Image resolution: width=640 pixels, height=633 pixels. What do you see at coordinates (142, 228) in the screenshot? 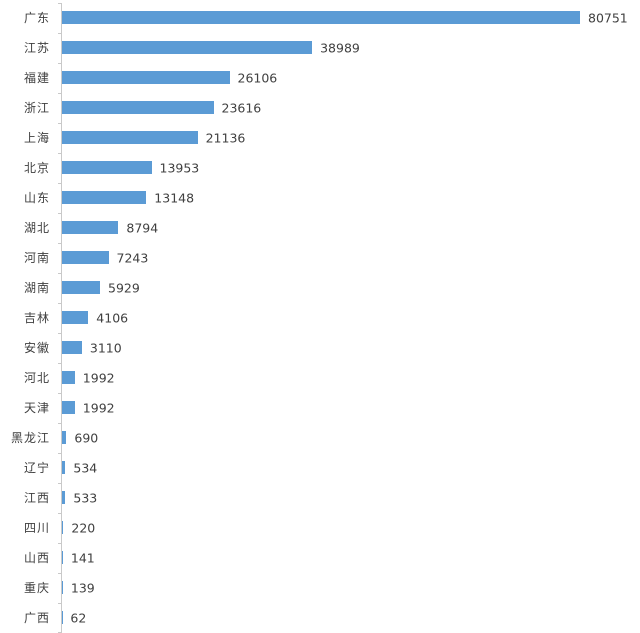
I see `value-label: 8794` at bounding box center [142, 228].